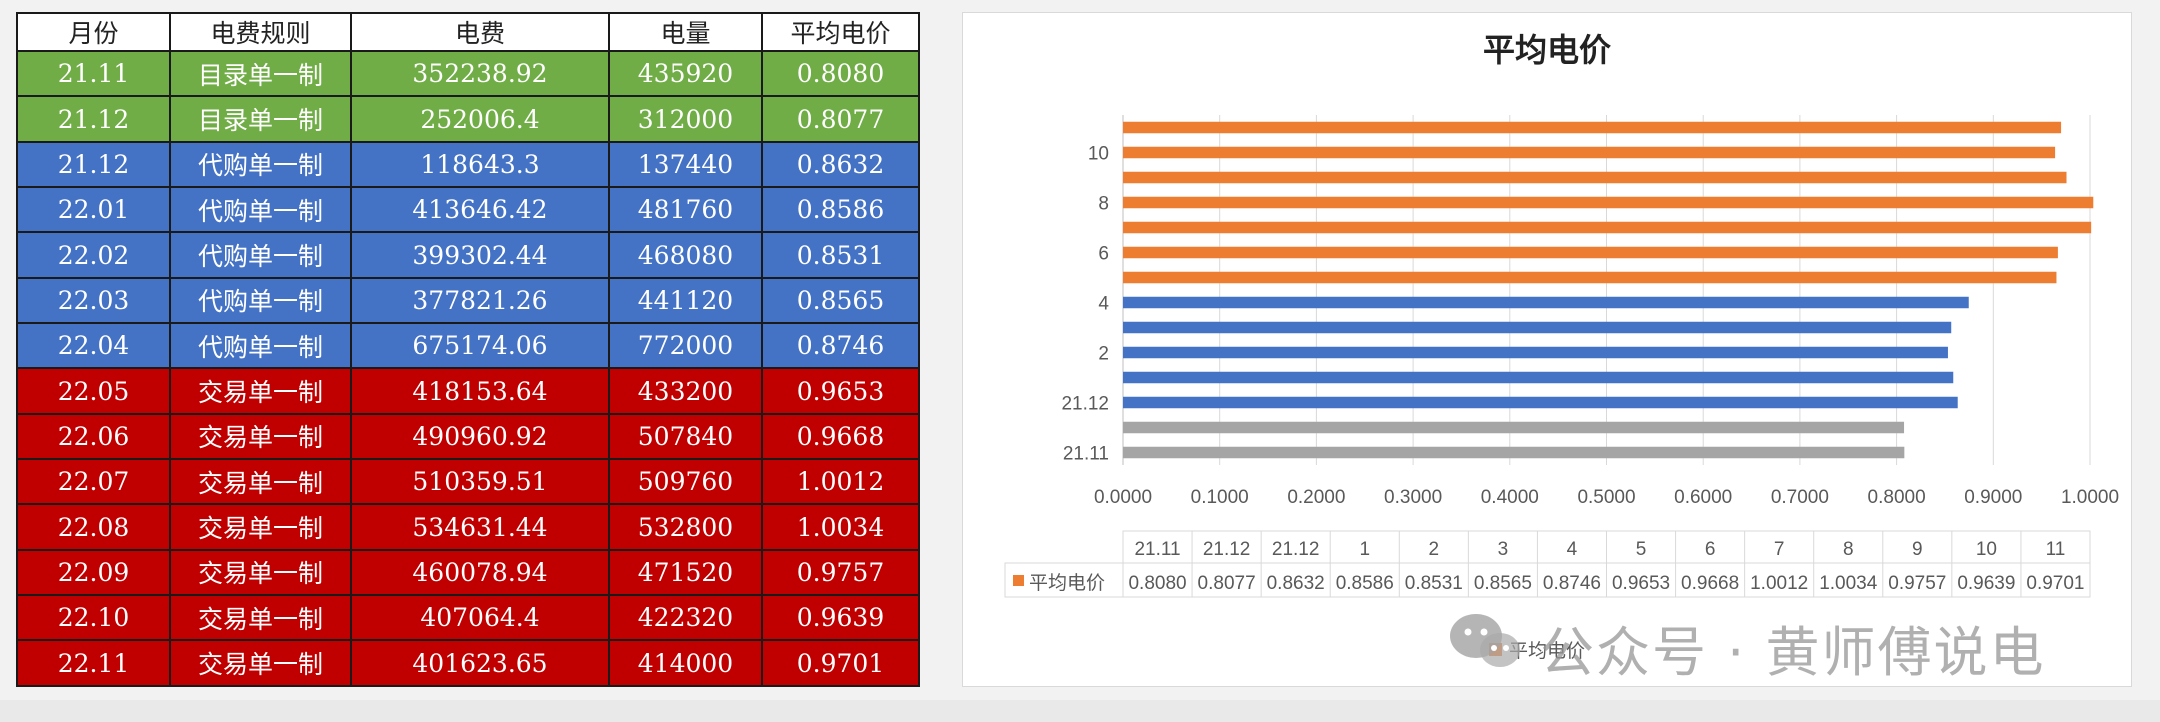 The width and height of the screenshot is (2160, 722). I want to click on cell-fee: 118643.3, so click(480, 164).